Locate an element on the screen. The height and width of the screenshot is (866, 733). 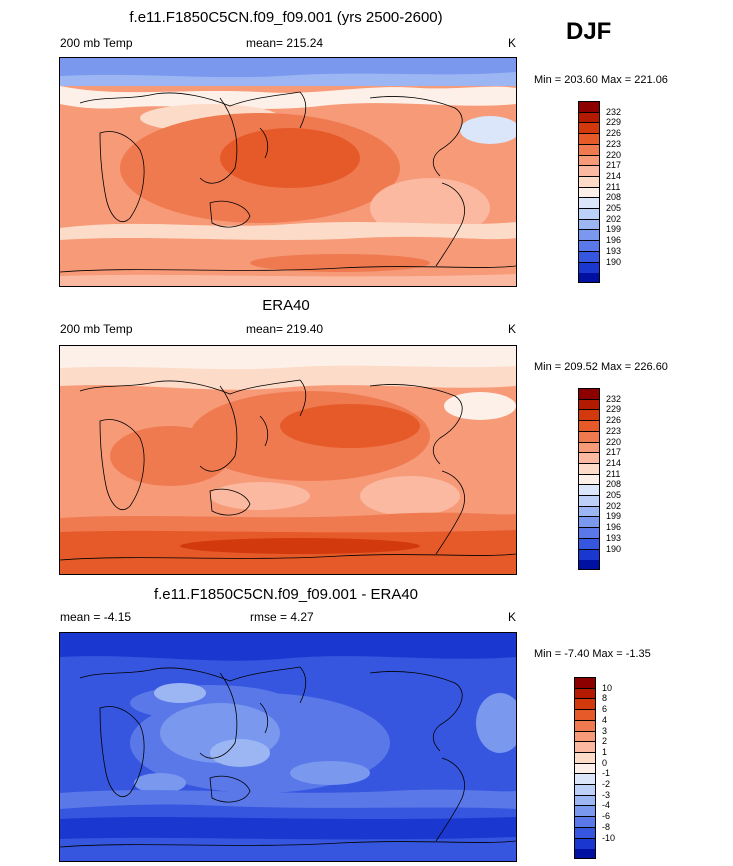
colorbar-label: 190 is located at coordinates (614, 548).